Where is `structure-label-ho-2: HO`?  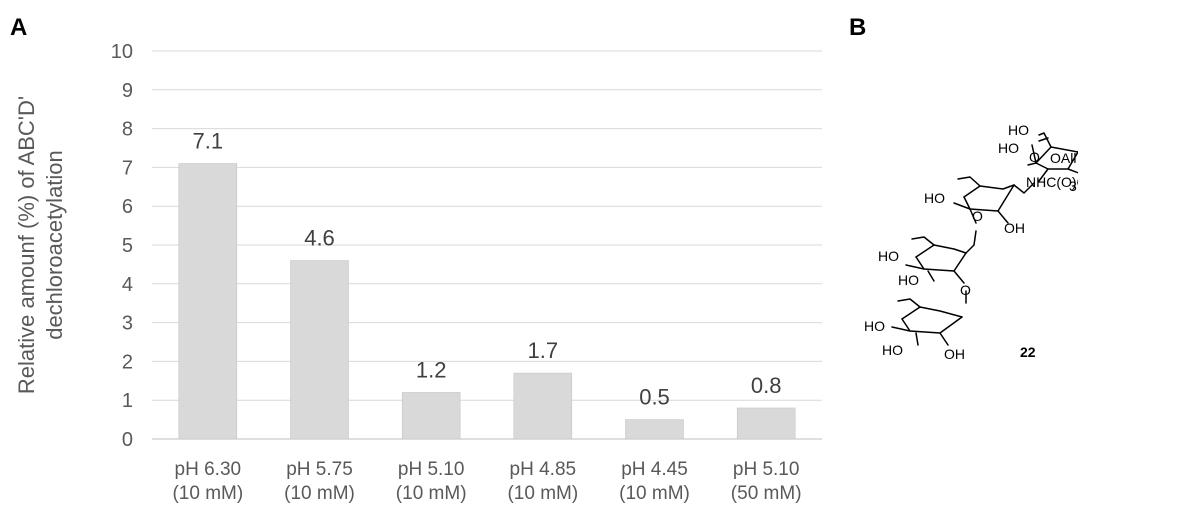 structure-label-ho-2: HO is located at coordinates (1008, 148).